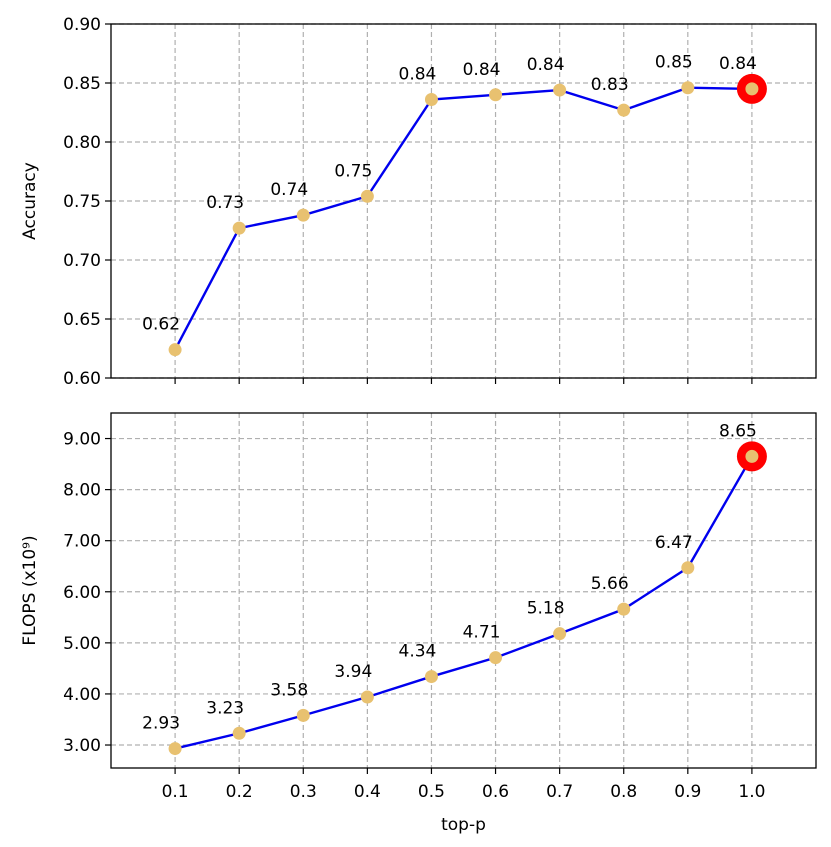 This screenshot has width=831, height=847. I want to click on data-label: 0.83, so click(610, 85).